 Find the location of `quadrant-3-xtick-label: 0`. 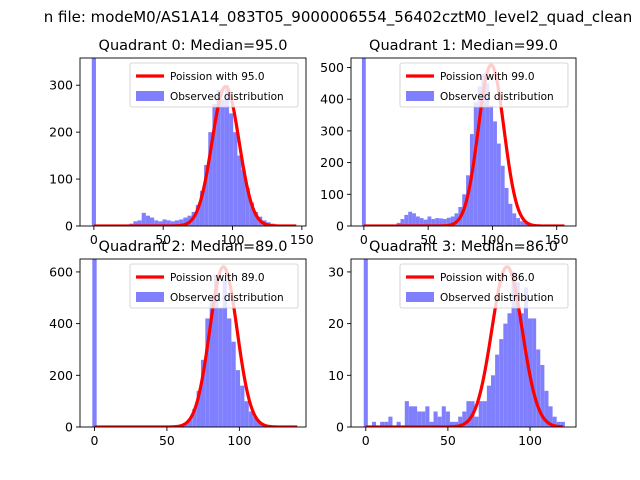

quadrant-3-xtick-label: 0 is located at coordinates (366, 440).